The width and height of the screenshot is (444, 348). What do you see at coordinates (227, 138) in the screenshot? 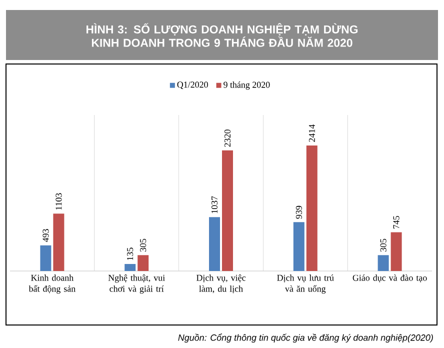
I see `data-label: 2320` at bounding box center [227, 138].